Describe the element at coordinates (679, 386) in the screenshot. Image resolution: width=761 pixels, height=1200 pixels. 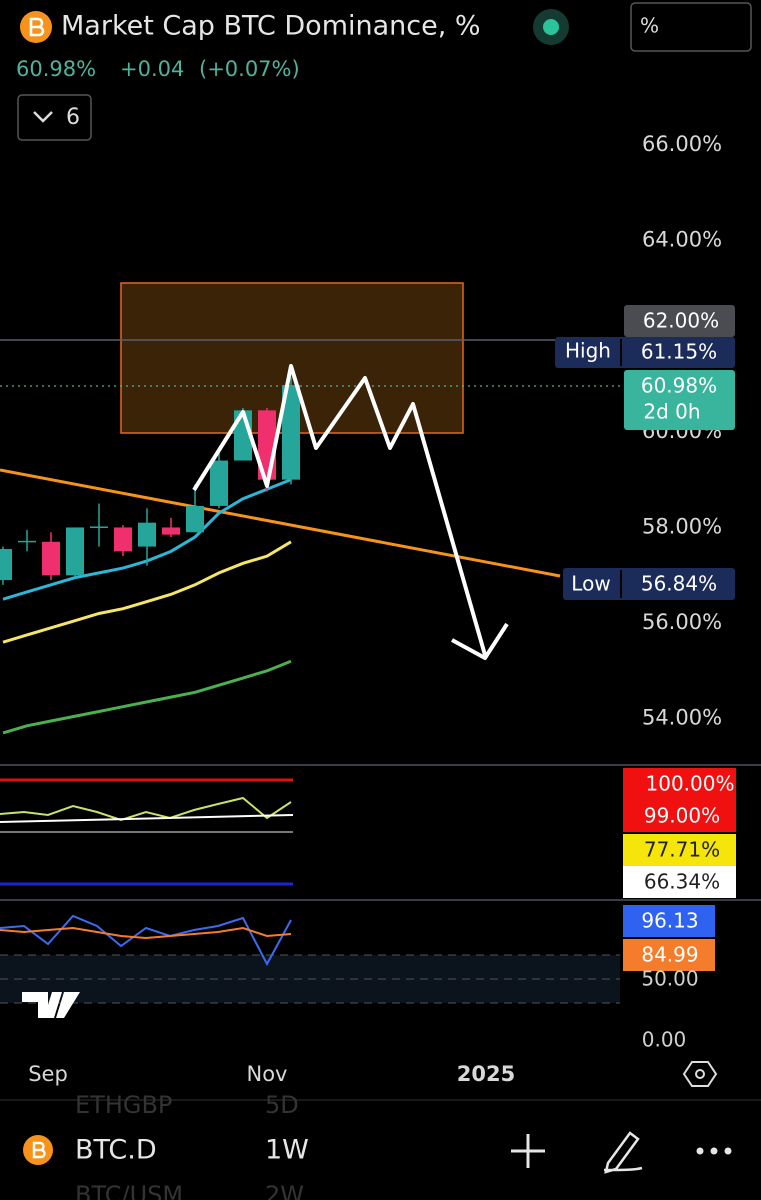
I see `last-price: 60.98%` at that location.